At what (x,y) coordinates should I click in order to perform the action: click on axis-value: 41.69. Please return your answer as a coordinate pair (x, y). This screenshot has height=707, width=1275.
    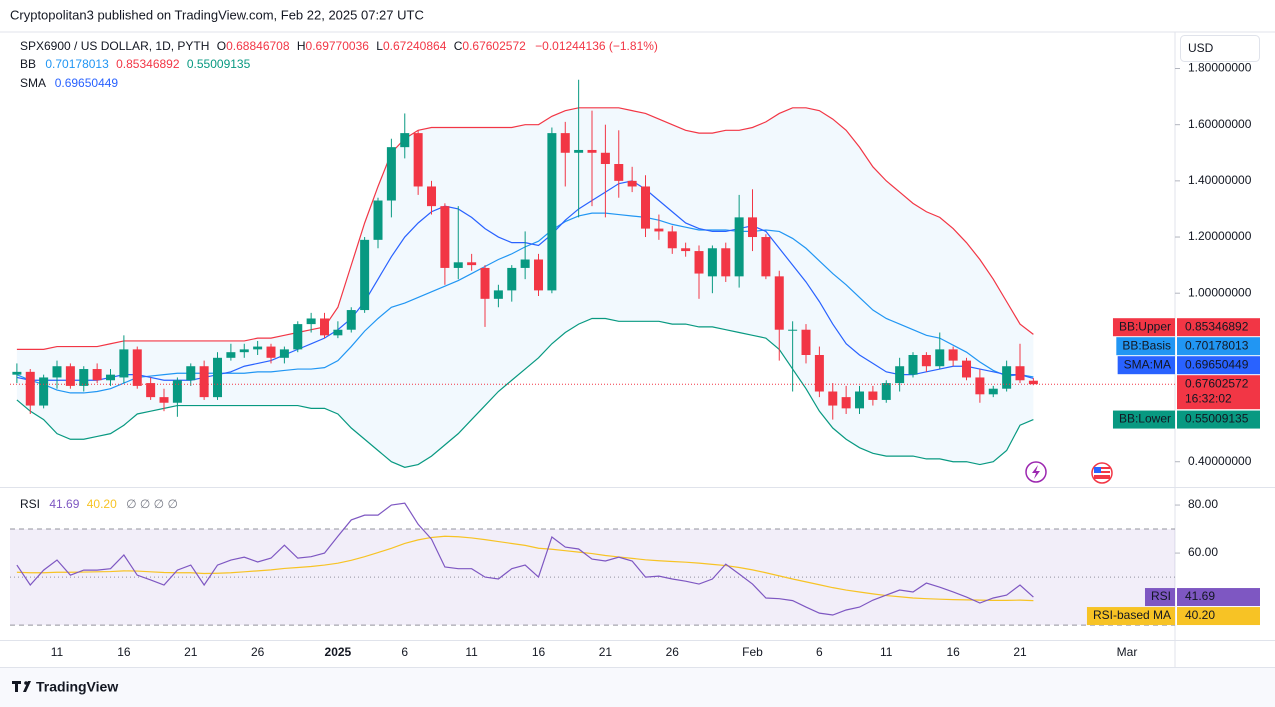
    Looking at the image, I should click on (1200, 596).